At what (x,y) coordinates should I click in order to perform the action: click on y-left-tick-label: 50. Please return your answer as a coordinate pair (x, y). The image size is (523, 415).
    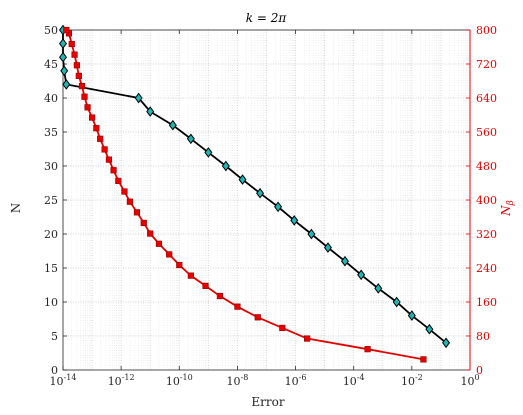
    Looking at the image, I should click on (51, 30).